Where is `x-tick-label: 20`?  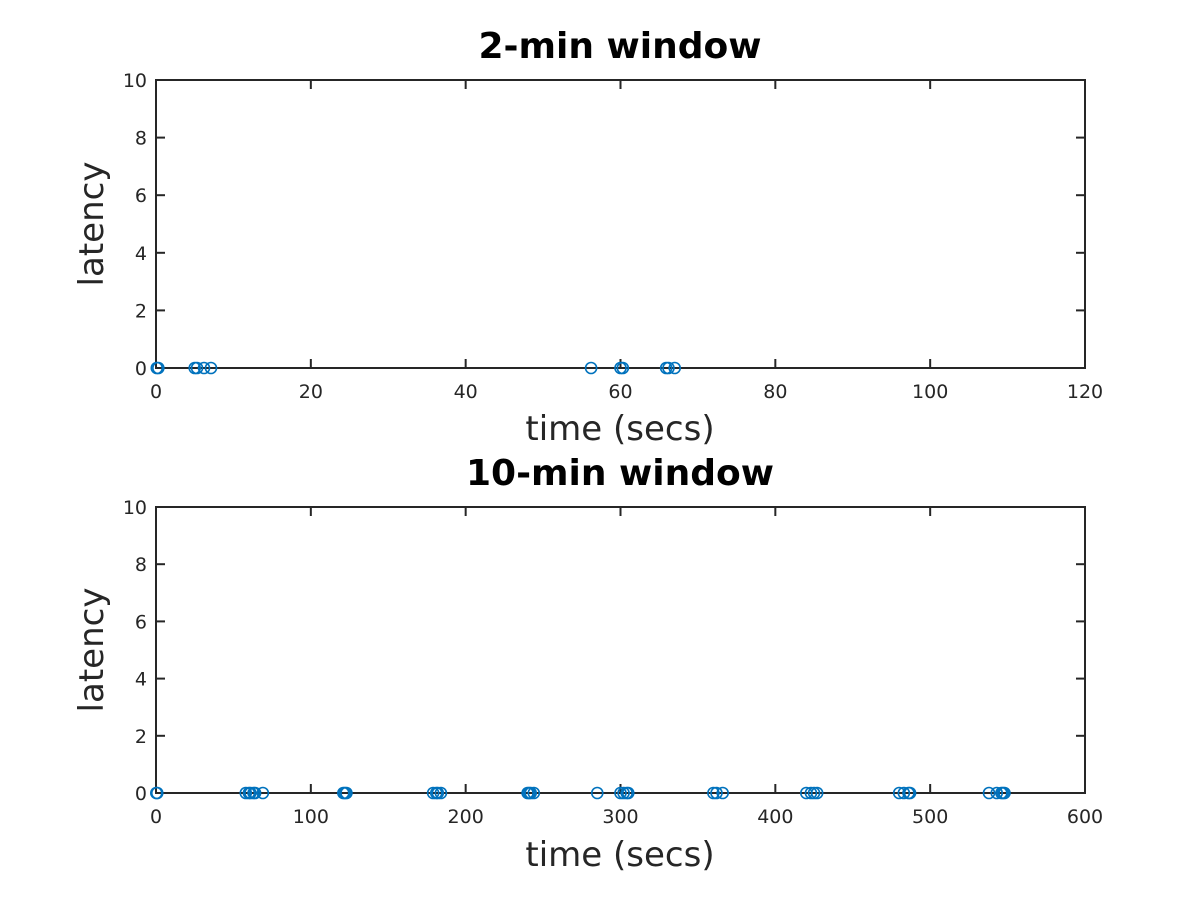 x-tick-label: 20 is located at coordinates (311, 392).